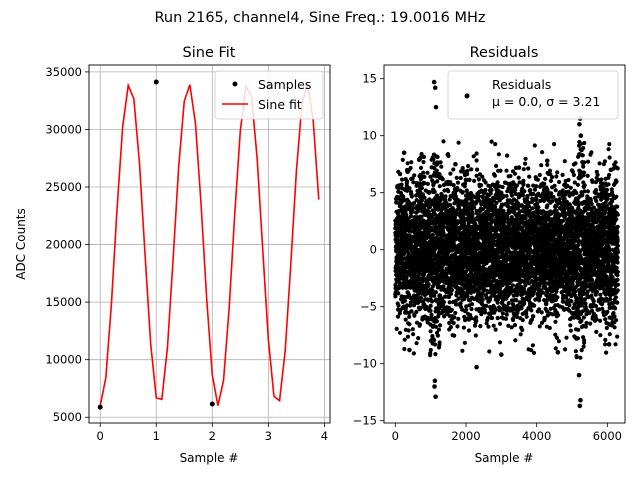 The height and width of the screenshot is (480, 640). Describe the element at coordinates (63, 129) in the screenshot. I see `sine-fit-ytick-label: 30000` at that location.